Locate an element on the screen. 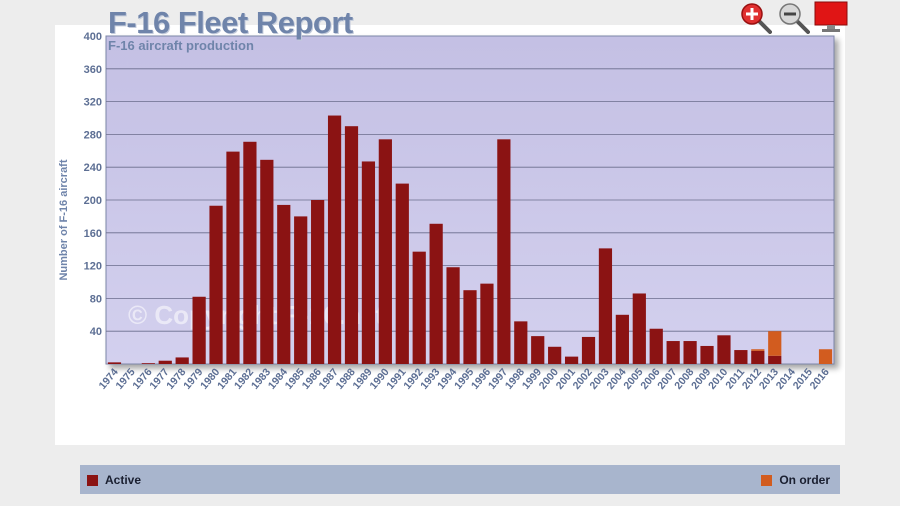 The height and width of the screenshot is (506, 900). monitor-button is located at coordinates (831, 17).